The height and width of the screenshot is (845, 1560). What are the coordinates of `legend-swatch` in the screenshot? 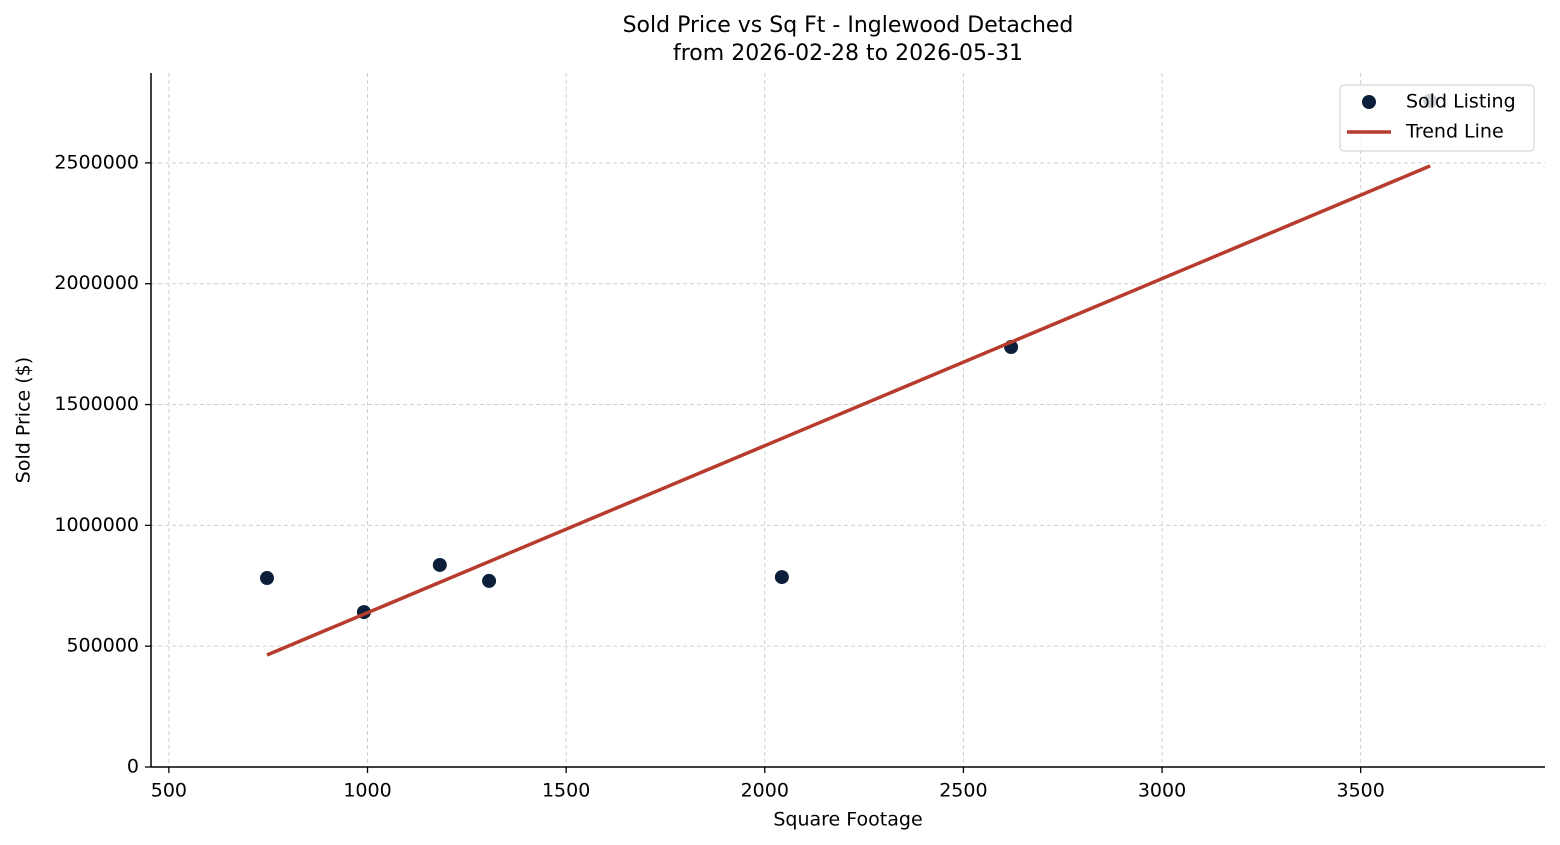 It's located at (1369, 102).